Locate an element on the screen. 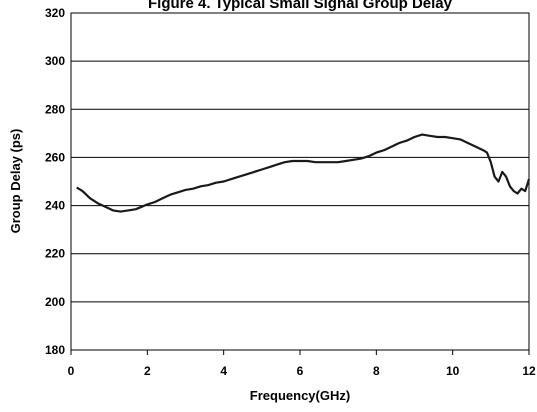  x-tick-label-6: 6 is located at coordinates (300, 371).